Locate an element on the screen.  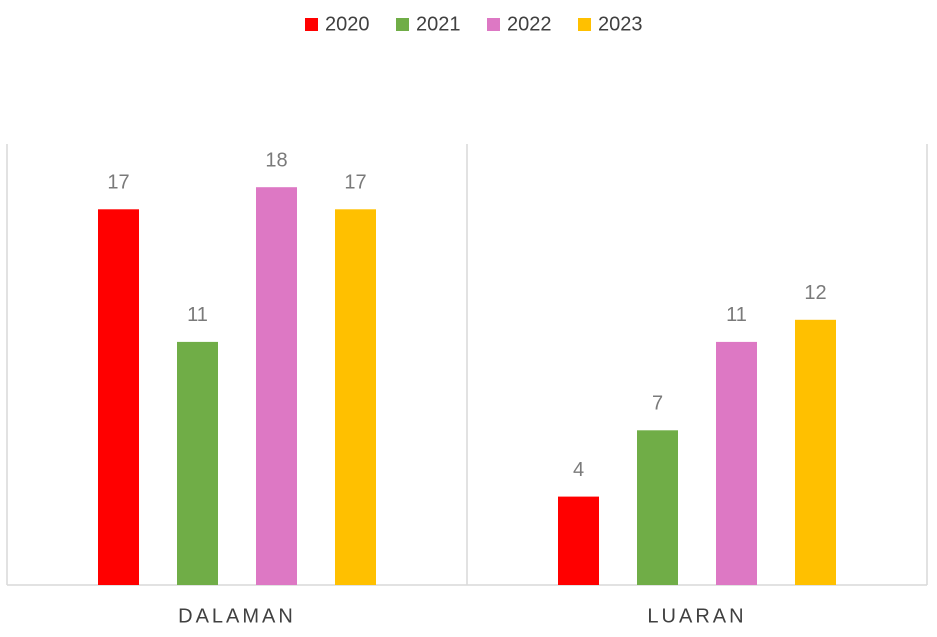
data-label: 12 is located at coordinates (815, 293).